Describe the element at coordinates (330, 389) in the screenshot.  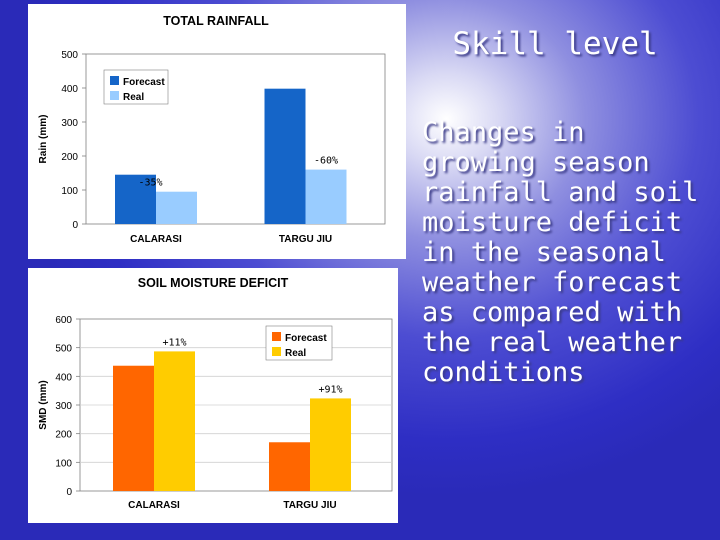
I see `change-annotation: +91%` at that location.